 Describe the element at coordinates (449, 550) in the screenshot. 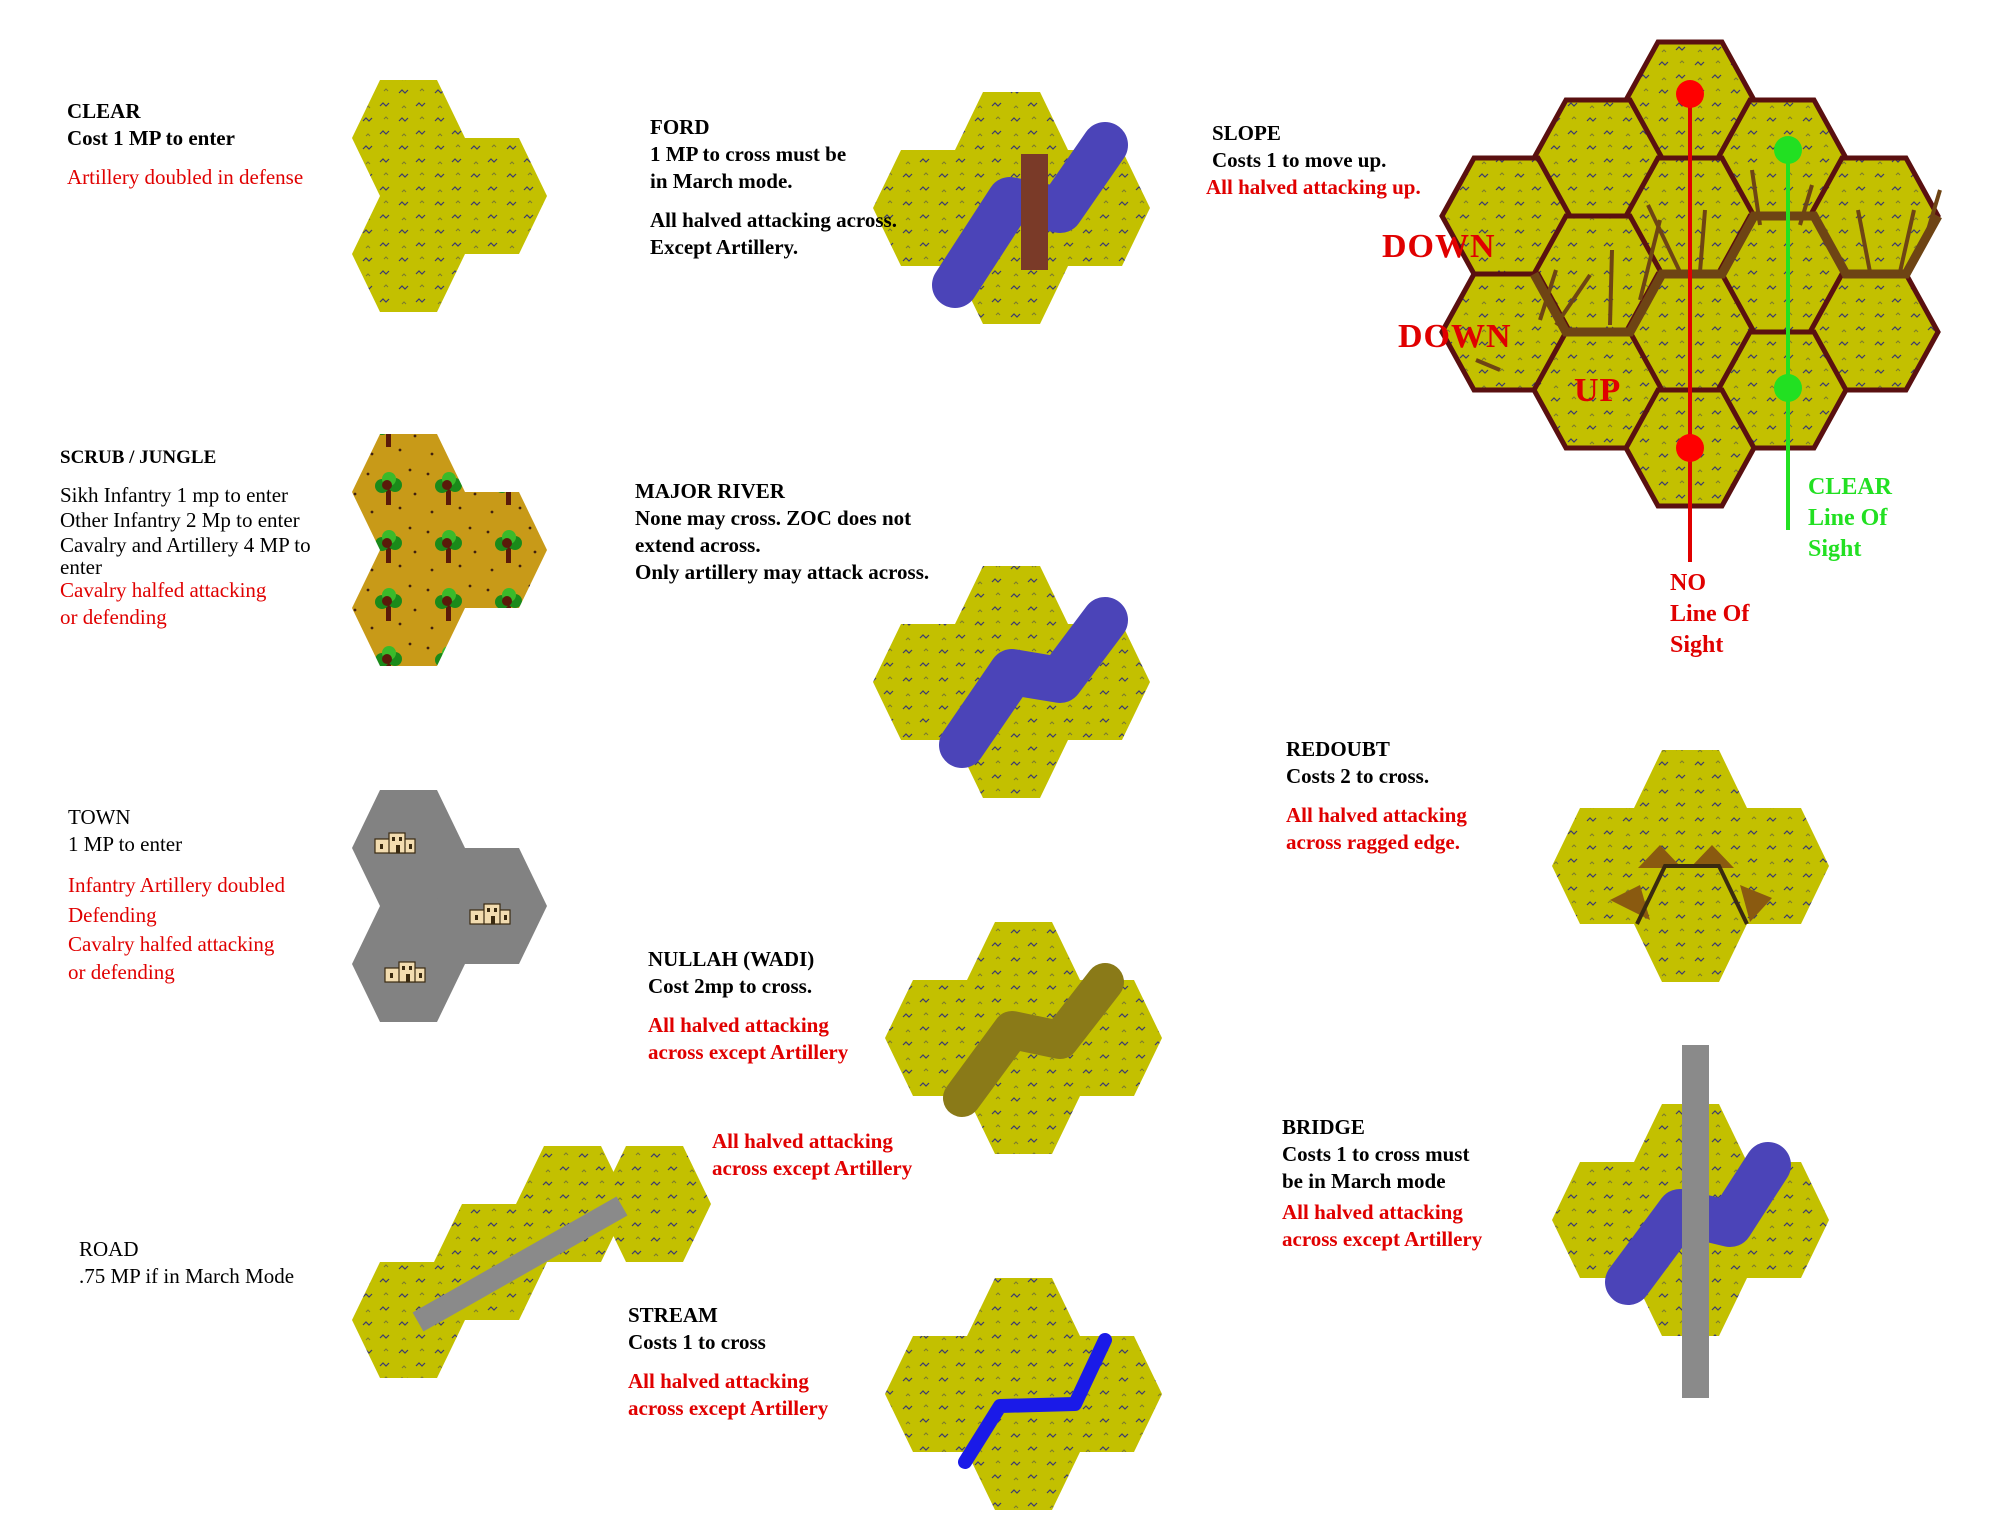

I see `scrub-hex-group` at that location.